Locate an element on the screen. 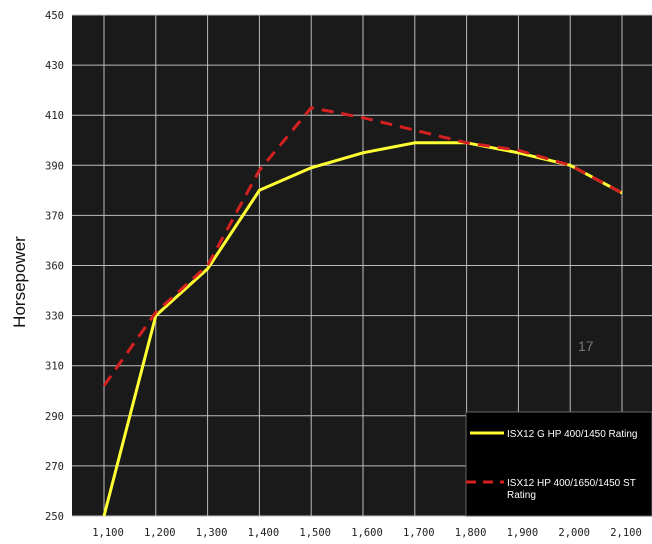 The width and height of the screenshot is (652, 544). x-tick-label: 1,300 is located at coordinates (212, 533).